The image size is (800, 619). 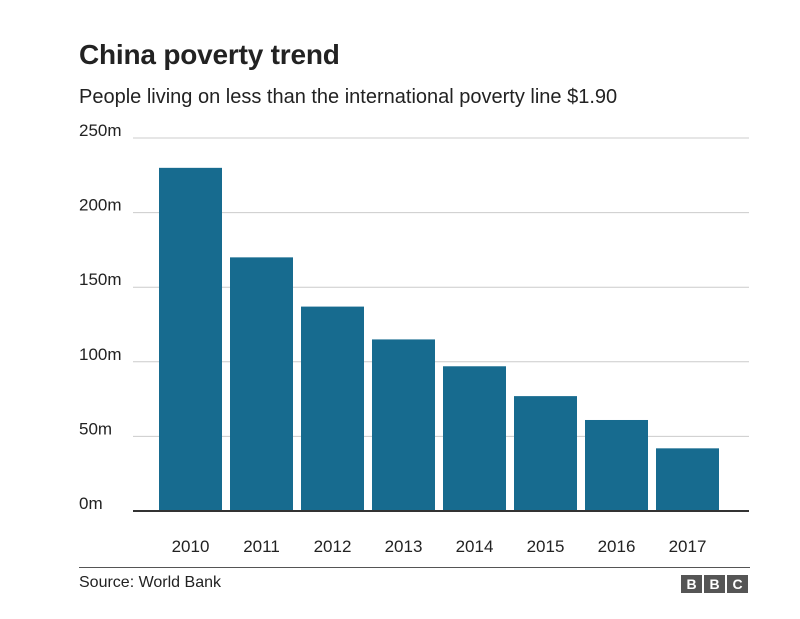 What do you see at coordinates (150, 582) in the screenshot?
I see `source-note: Source: World Bank` at bounding box center [150, 582].